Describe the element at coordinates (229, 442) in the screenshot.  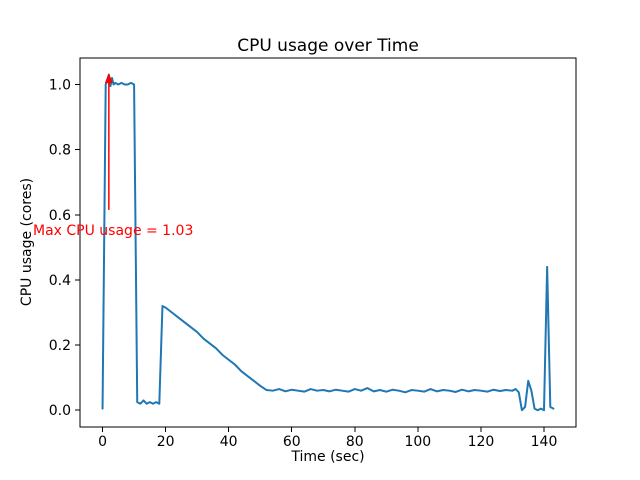
I see `x-tick-label: 40` at that location.